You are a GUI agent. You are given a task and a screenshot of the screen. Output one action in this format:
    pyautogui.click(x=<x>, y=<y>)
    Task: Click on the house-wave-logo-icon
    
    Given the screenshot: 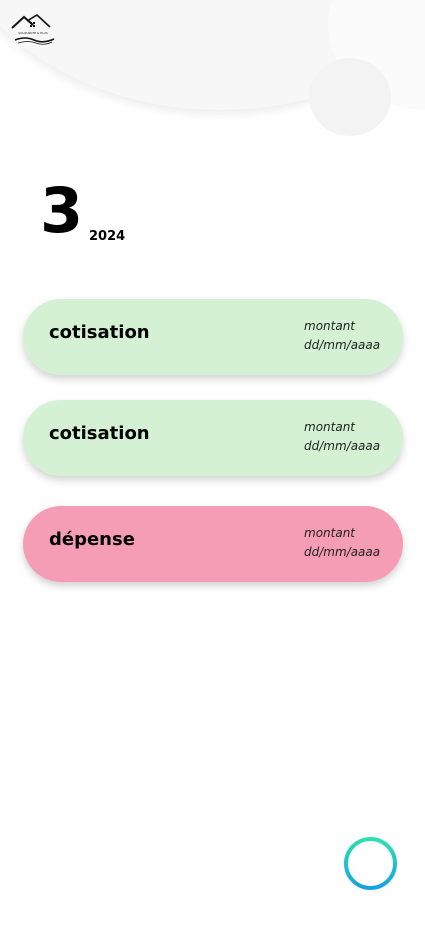 What is the action you would take?
    pyautogui.click(x=33, y=29)
    